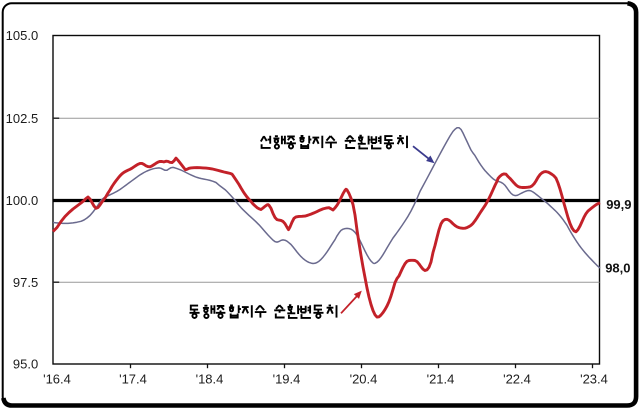  Describe the element at coordinates (57, 379) in the screenshot. I see `svg-text: '16.4` at that location.